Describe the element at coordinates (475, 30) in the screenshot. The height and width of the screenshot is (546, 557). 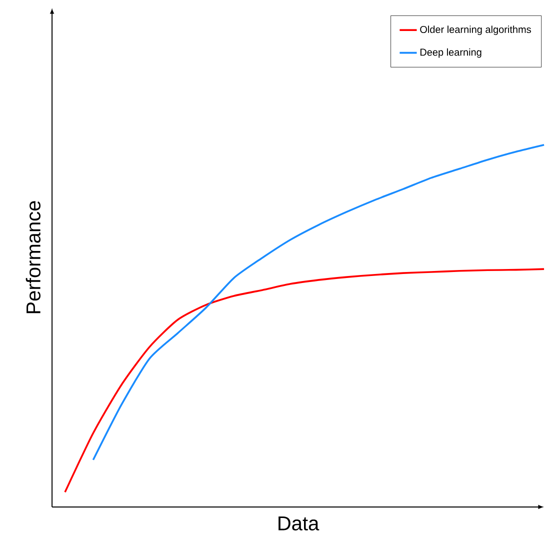
I see `legend-label: Older learning algorithms` at that location.